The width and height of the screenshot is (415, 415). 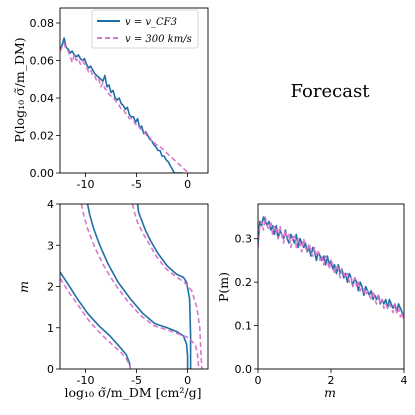 What do you see at coordinates (244, 282) in the screenshot?
I see `marginal-m-ytick-label: 0.2` at bounding box center [244, 282].